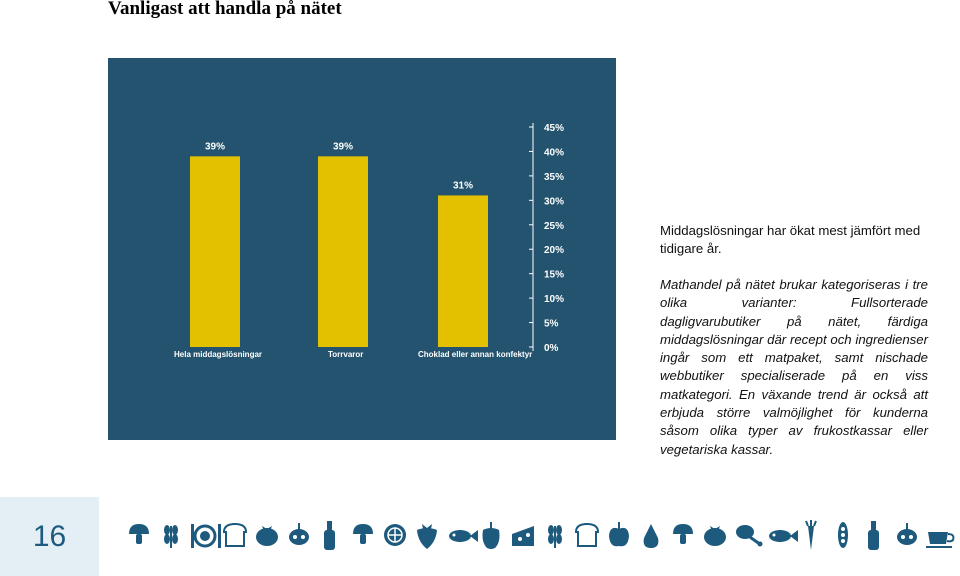 This screenshot has height=576, width=960. Describe the element at coordinates (218, 354) in the screenshot. I see `x-category-label: Hela middagslösningar` at that location.